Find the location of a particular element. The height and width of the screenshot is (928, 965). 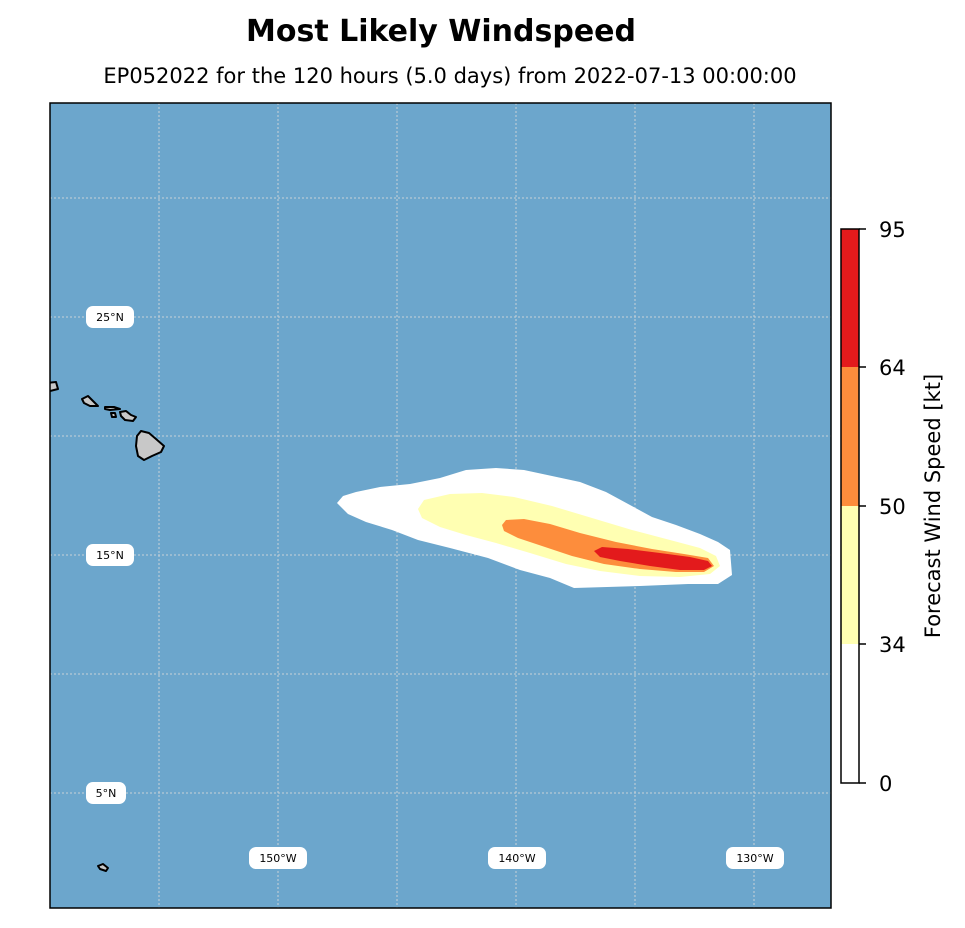

island-small is located at coordinates (103, 867).